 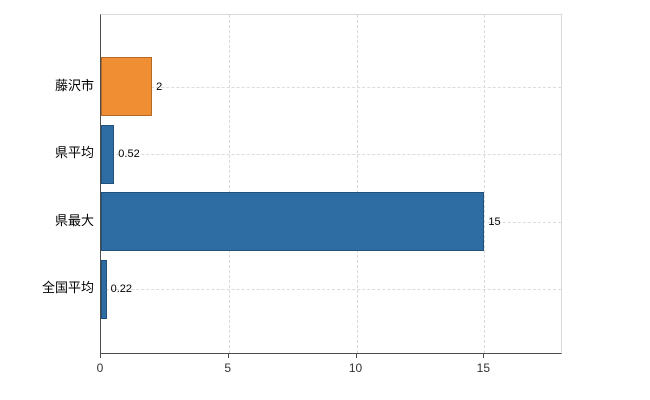 I want to click on category-label: 全国平均, so click(x=67, y=288).